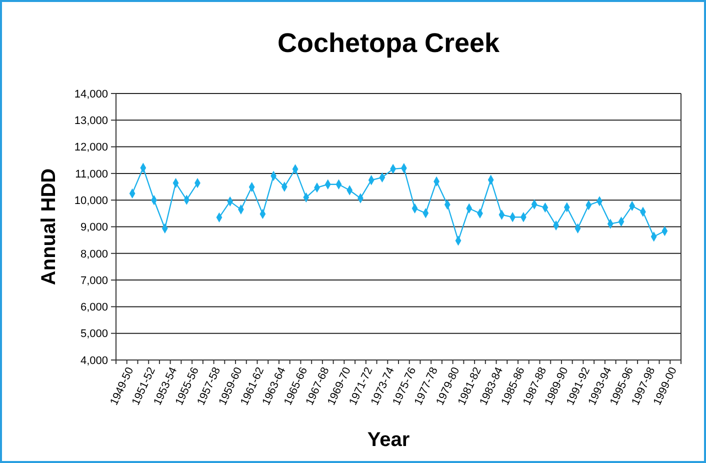 The width and height of the screenshot is (706, 463). What do you see at coordinates (94, 308) in the screenshot?
I see `y-tick-label: 6,000` at bounding box center [94, 308].